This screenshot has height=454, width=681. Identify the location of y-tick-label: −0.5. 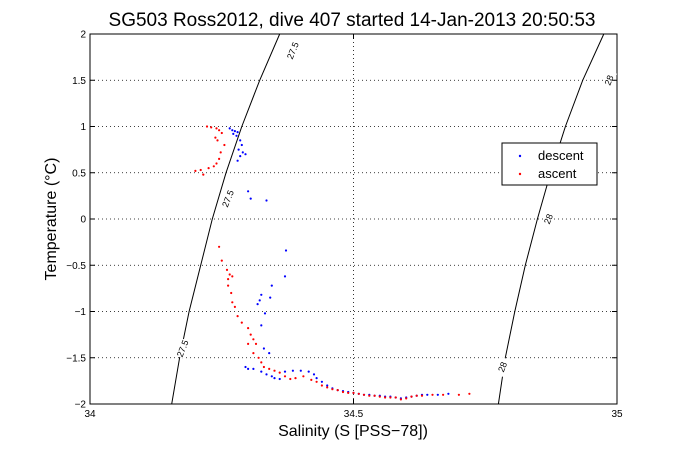
(76, 266).